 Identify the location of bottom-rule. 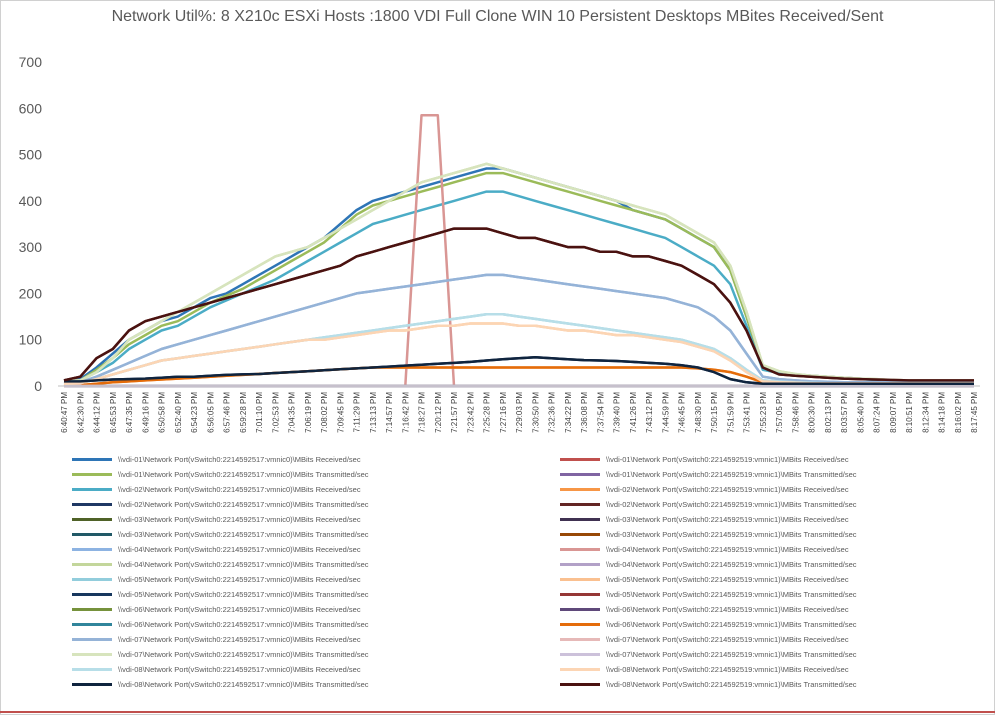
(497, 712).